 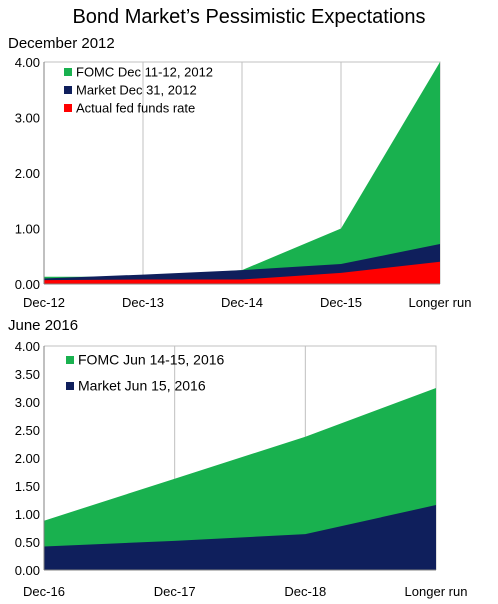 I want to click on legend-label-fomc-dec-11-12-2012: FOMC Dec 11-12, 2012, so click(x=144, y=72).